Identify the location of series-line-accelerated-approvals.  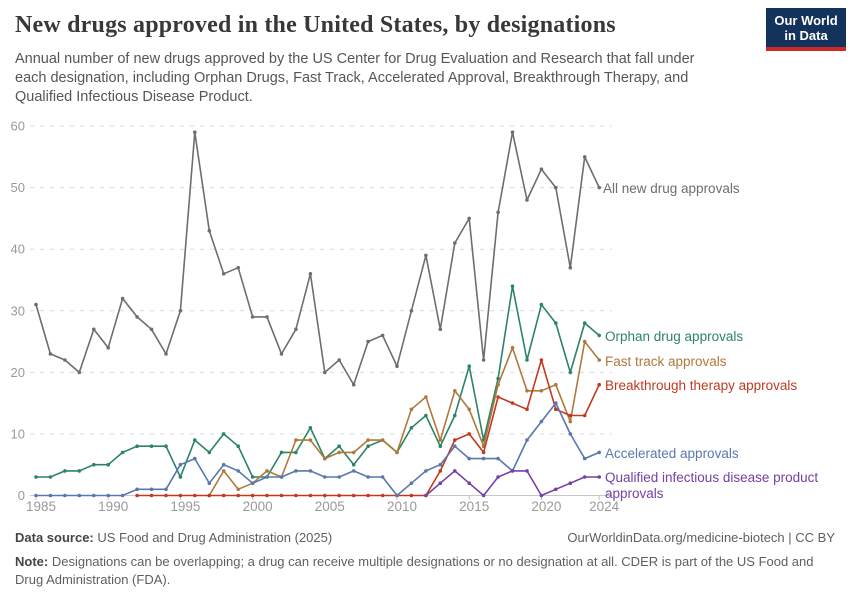
(318, 449).